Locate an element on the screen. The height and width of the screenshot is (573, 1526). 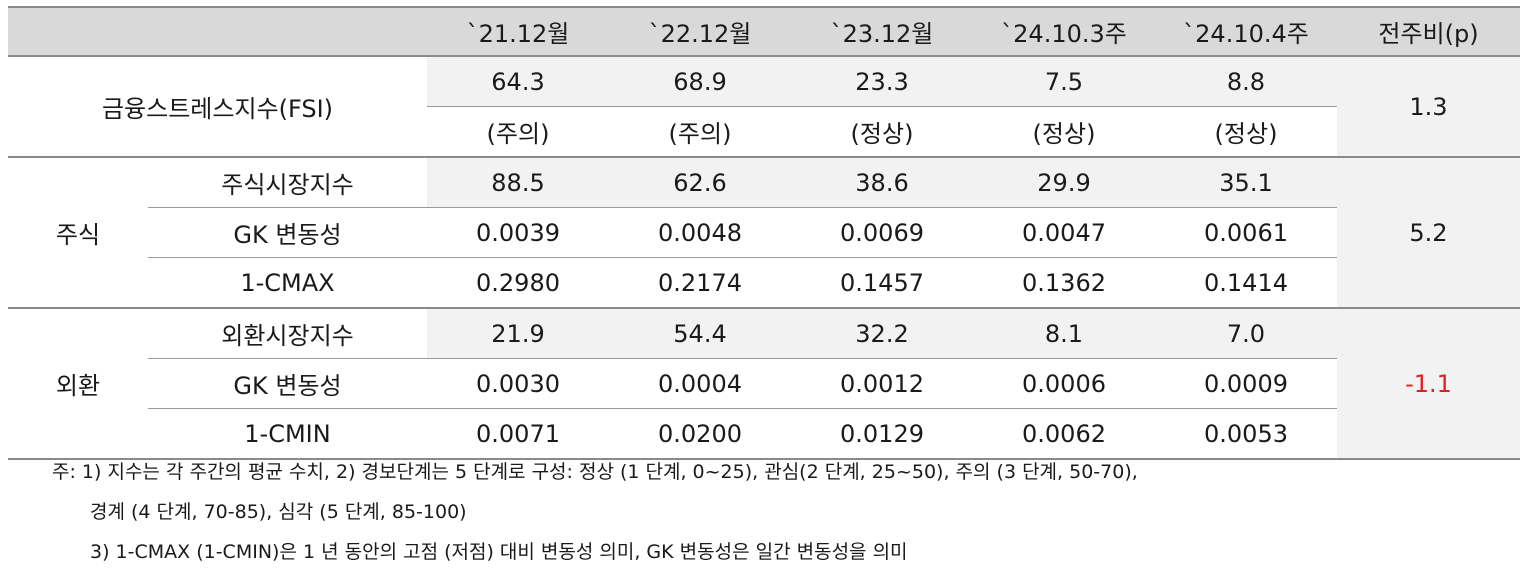
fsi-value: 64.3 is located at coordinates (518, 81).